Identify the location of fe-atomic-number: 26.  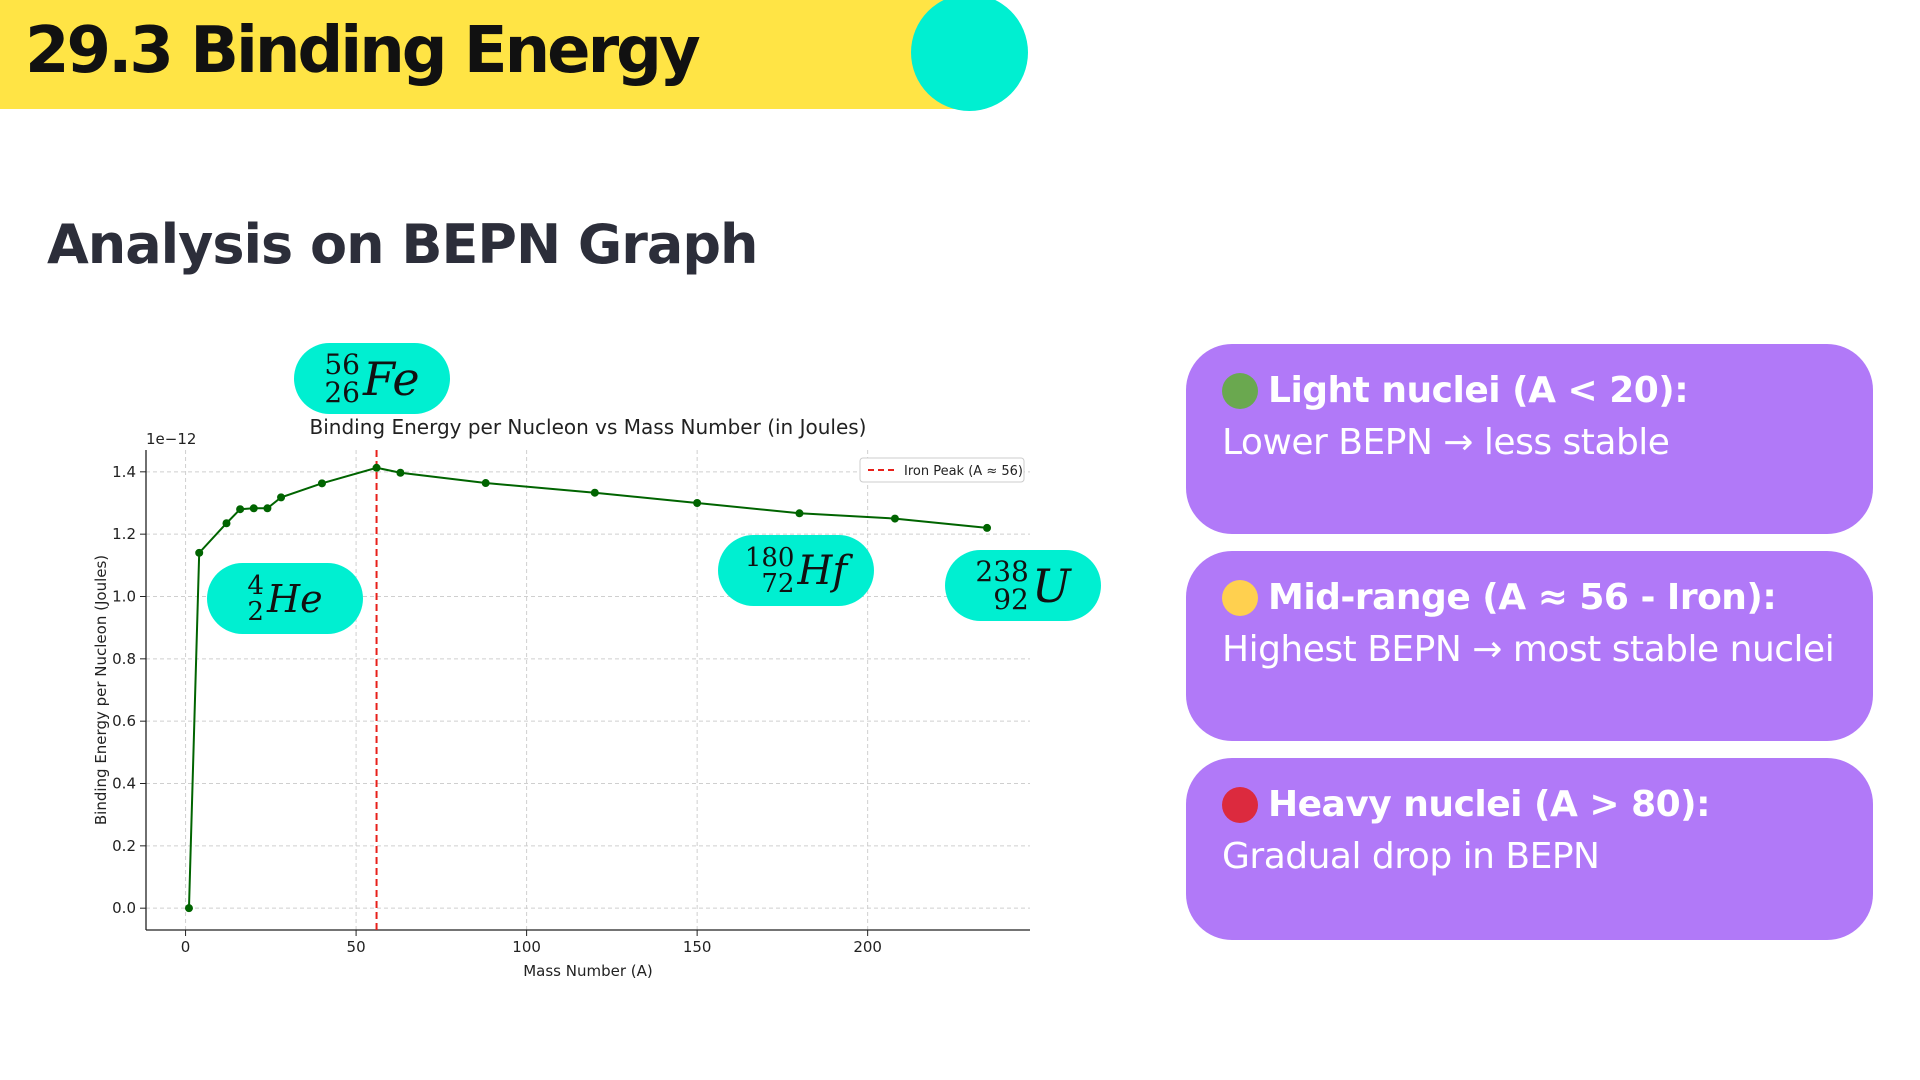
(342, 392).